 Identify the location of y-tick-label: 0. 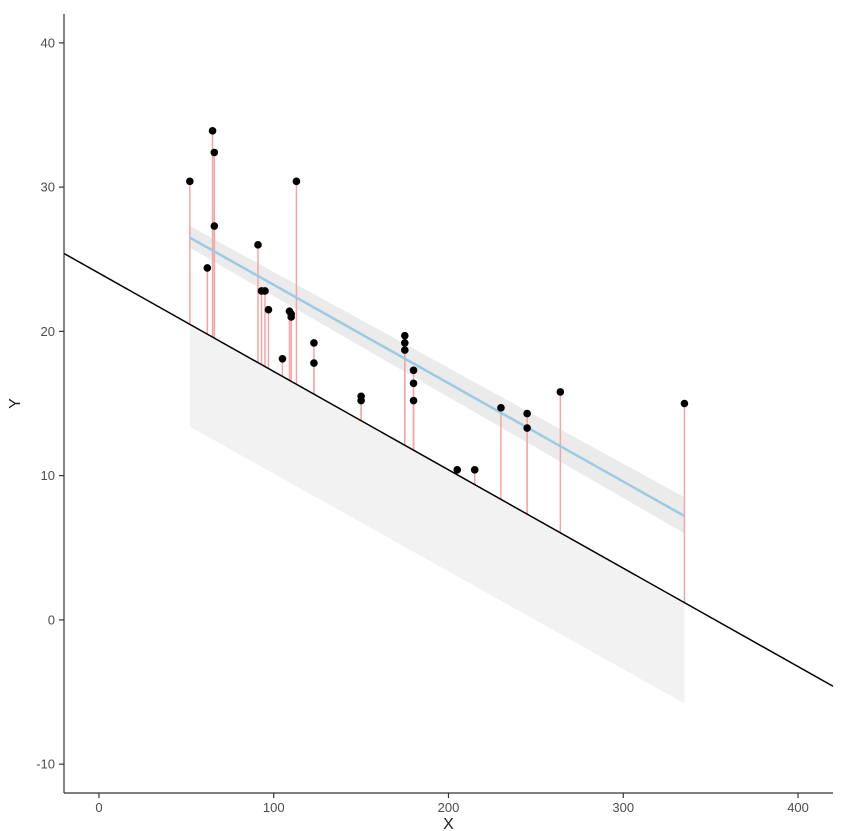
(51, 619).